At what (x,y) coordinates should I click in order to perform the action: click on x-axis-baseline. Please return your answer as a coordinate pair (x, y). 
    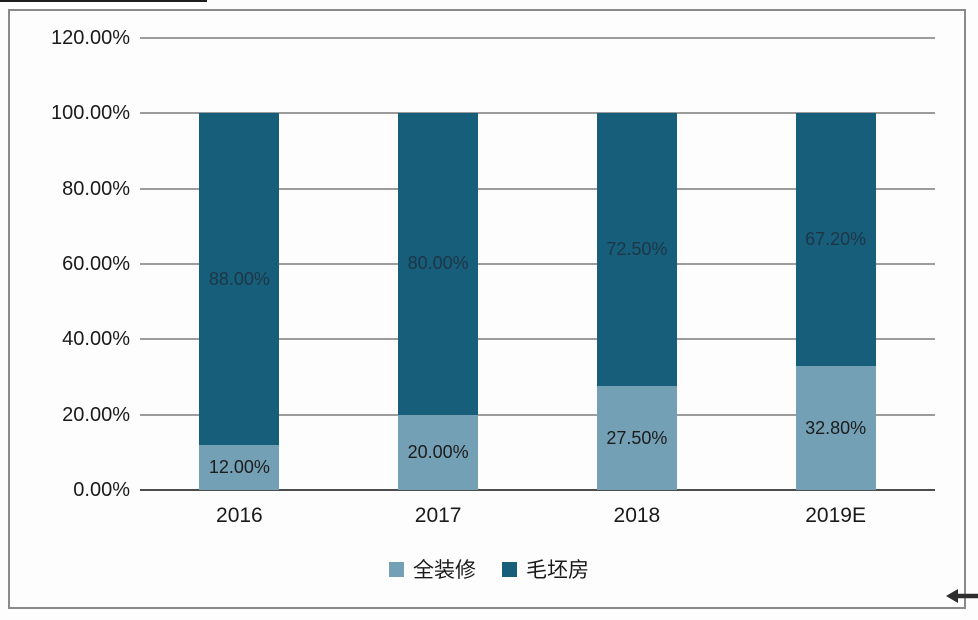
    Looking at the image, I should click on (537, 490).